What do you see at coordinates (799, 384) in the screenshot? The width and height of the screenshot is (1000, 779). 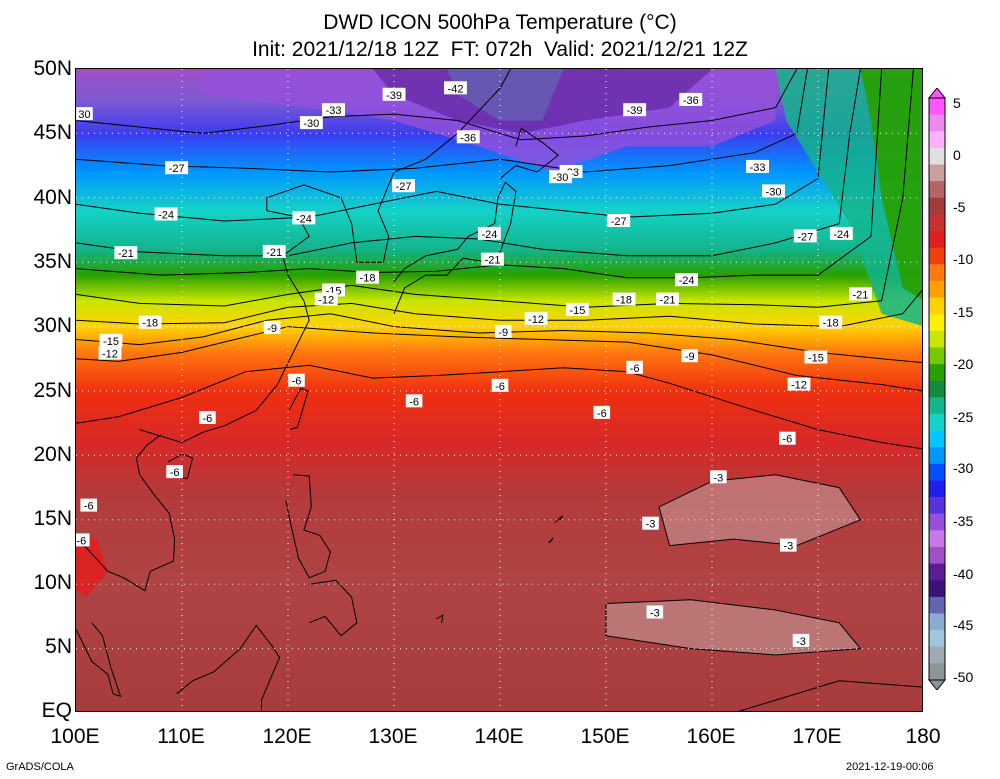 I see `contour-label-44: -12` at bounding box center [799, 384].